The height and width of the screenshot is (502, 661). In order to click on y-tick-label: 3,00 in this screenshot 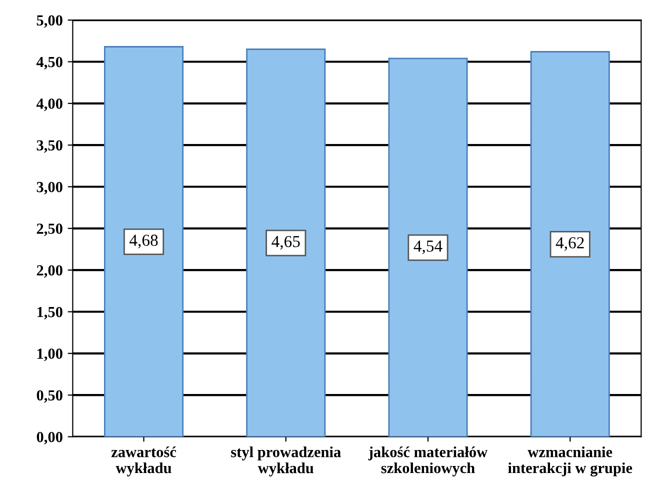, I will do `click(49, 188)`.